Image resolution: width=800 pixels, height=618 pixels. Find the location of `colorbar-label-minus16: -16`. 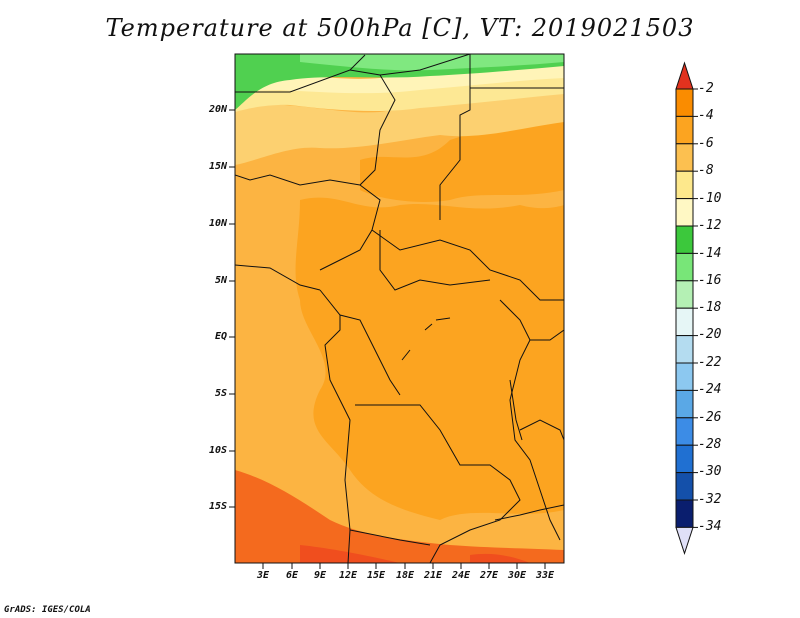

colorbar-label-minus16: -16 is located at coordinates (710, 280).